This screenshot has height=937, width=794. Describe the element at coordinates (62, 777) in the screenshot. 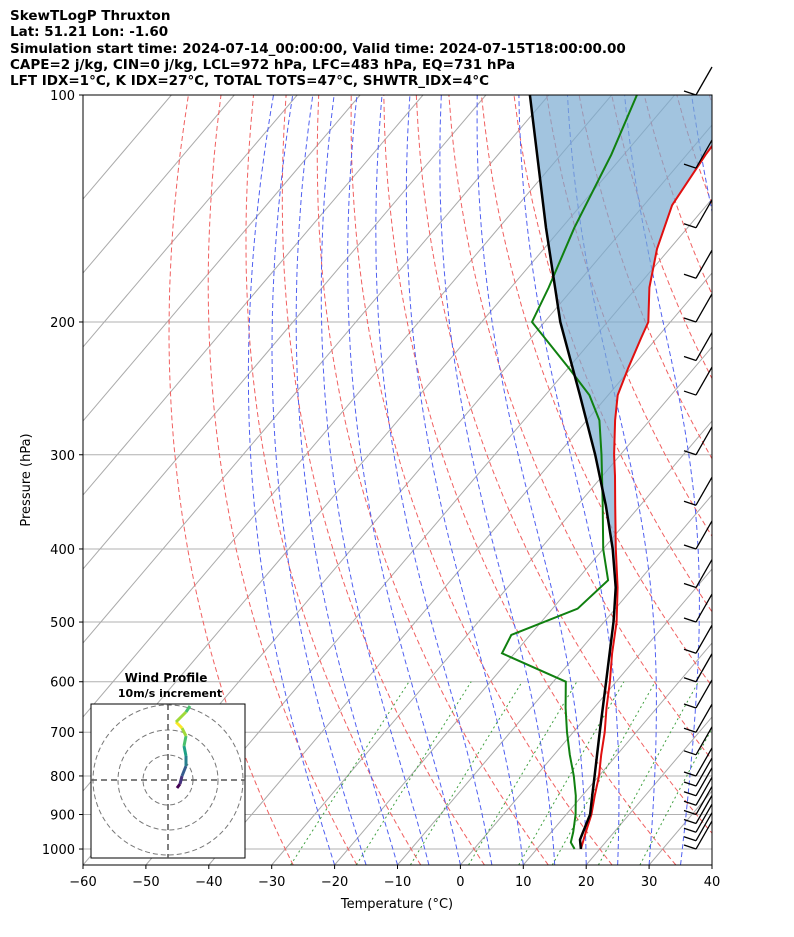

I see `y-tick-label: 800` at that location.